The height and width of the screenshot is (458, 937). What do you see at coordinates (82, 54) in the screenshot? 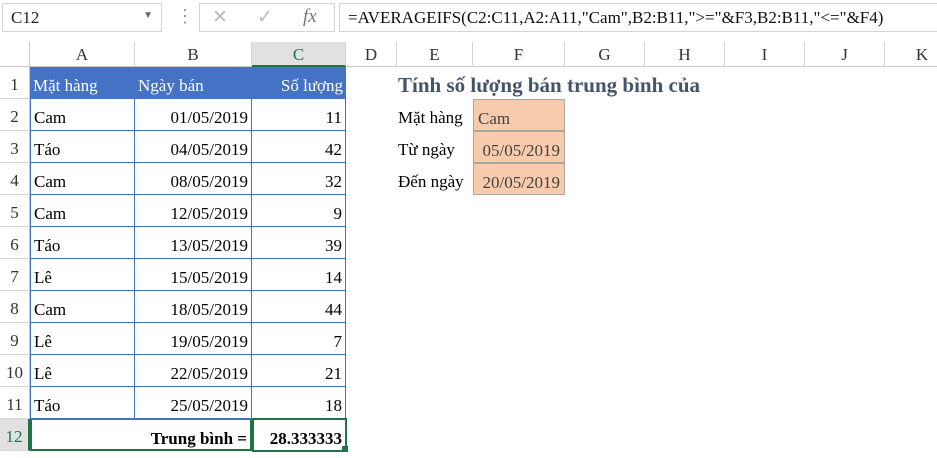
I see `column-header-A: A` at bounding box center [82, 54].